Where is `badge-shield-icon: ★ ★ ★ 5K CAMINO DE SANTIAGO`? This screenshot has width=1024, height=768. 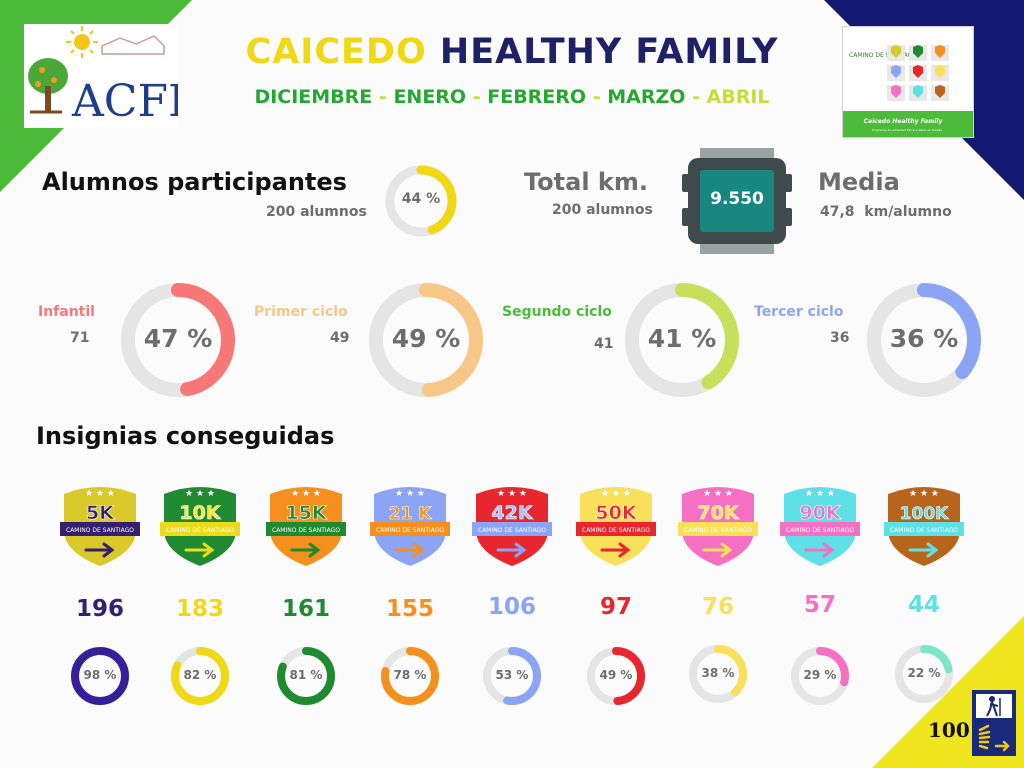 badge-shield-icon: ★ ★ ★ 5K CAMINO DE SANTIAGO is located at coordinates (100, 524).